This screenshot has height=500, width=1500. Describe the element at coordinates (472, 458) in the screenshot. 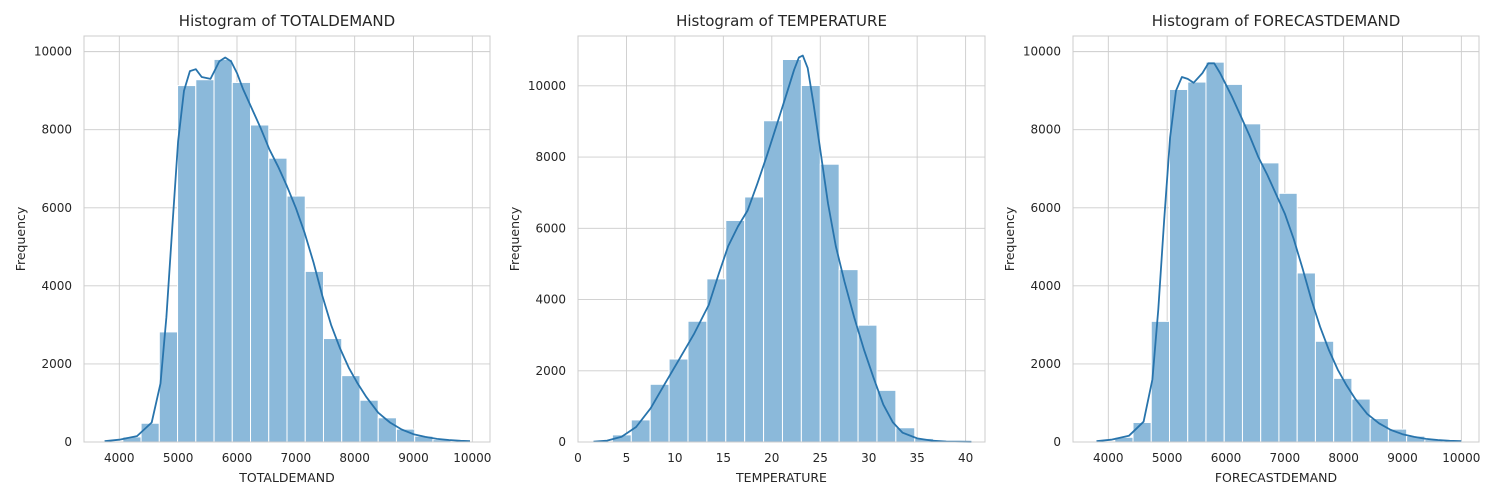

I see `totaldemand-x-tick-label: 10000` at that location.